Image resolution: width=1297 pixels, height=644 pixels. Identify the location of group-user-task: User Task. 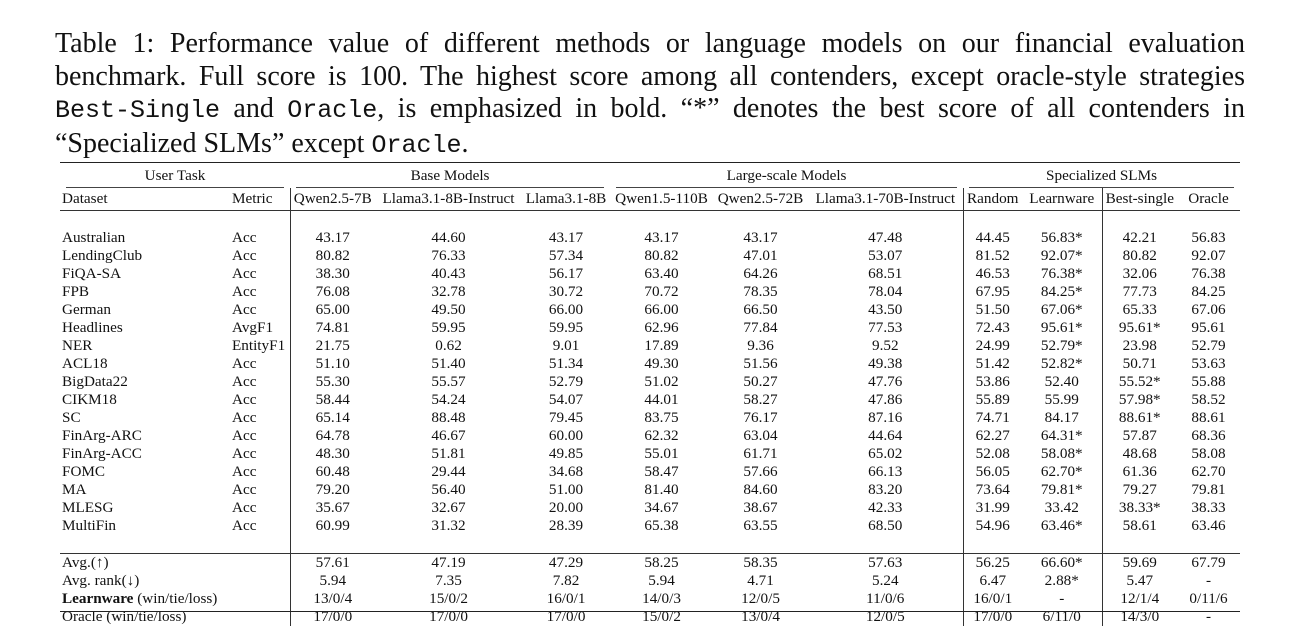
(175, 177).